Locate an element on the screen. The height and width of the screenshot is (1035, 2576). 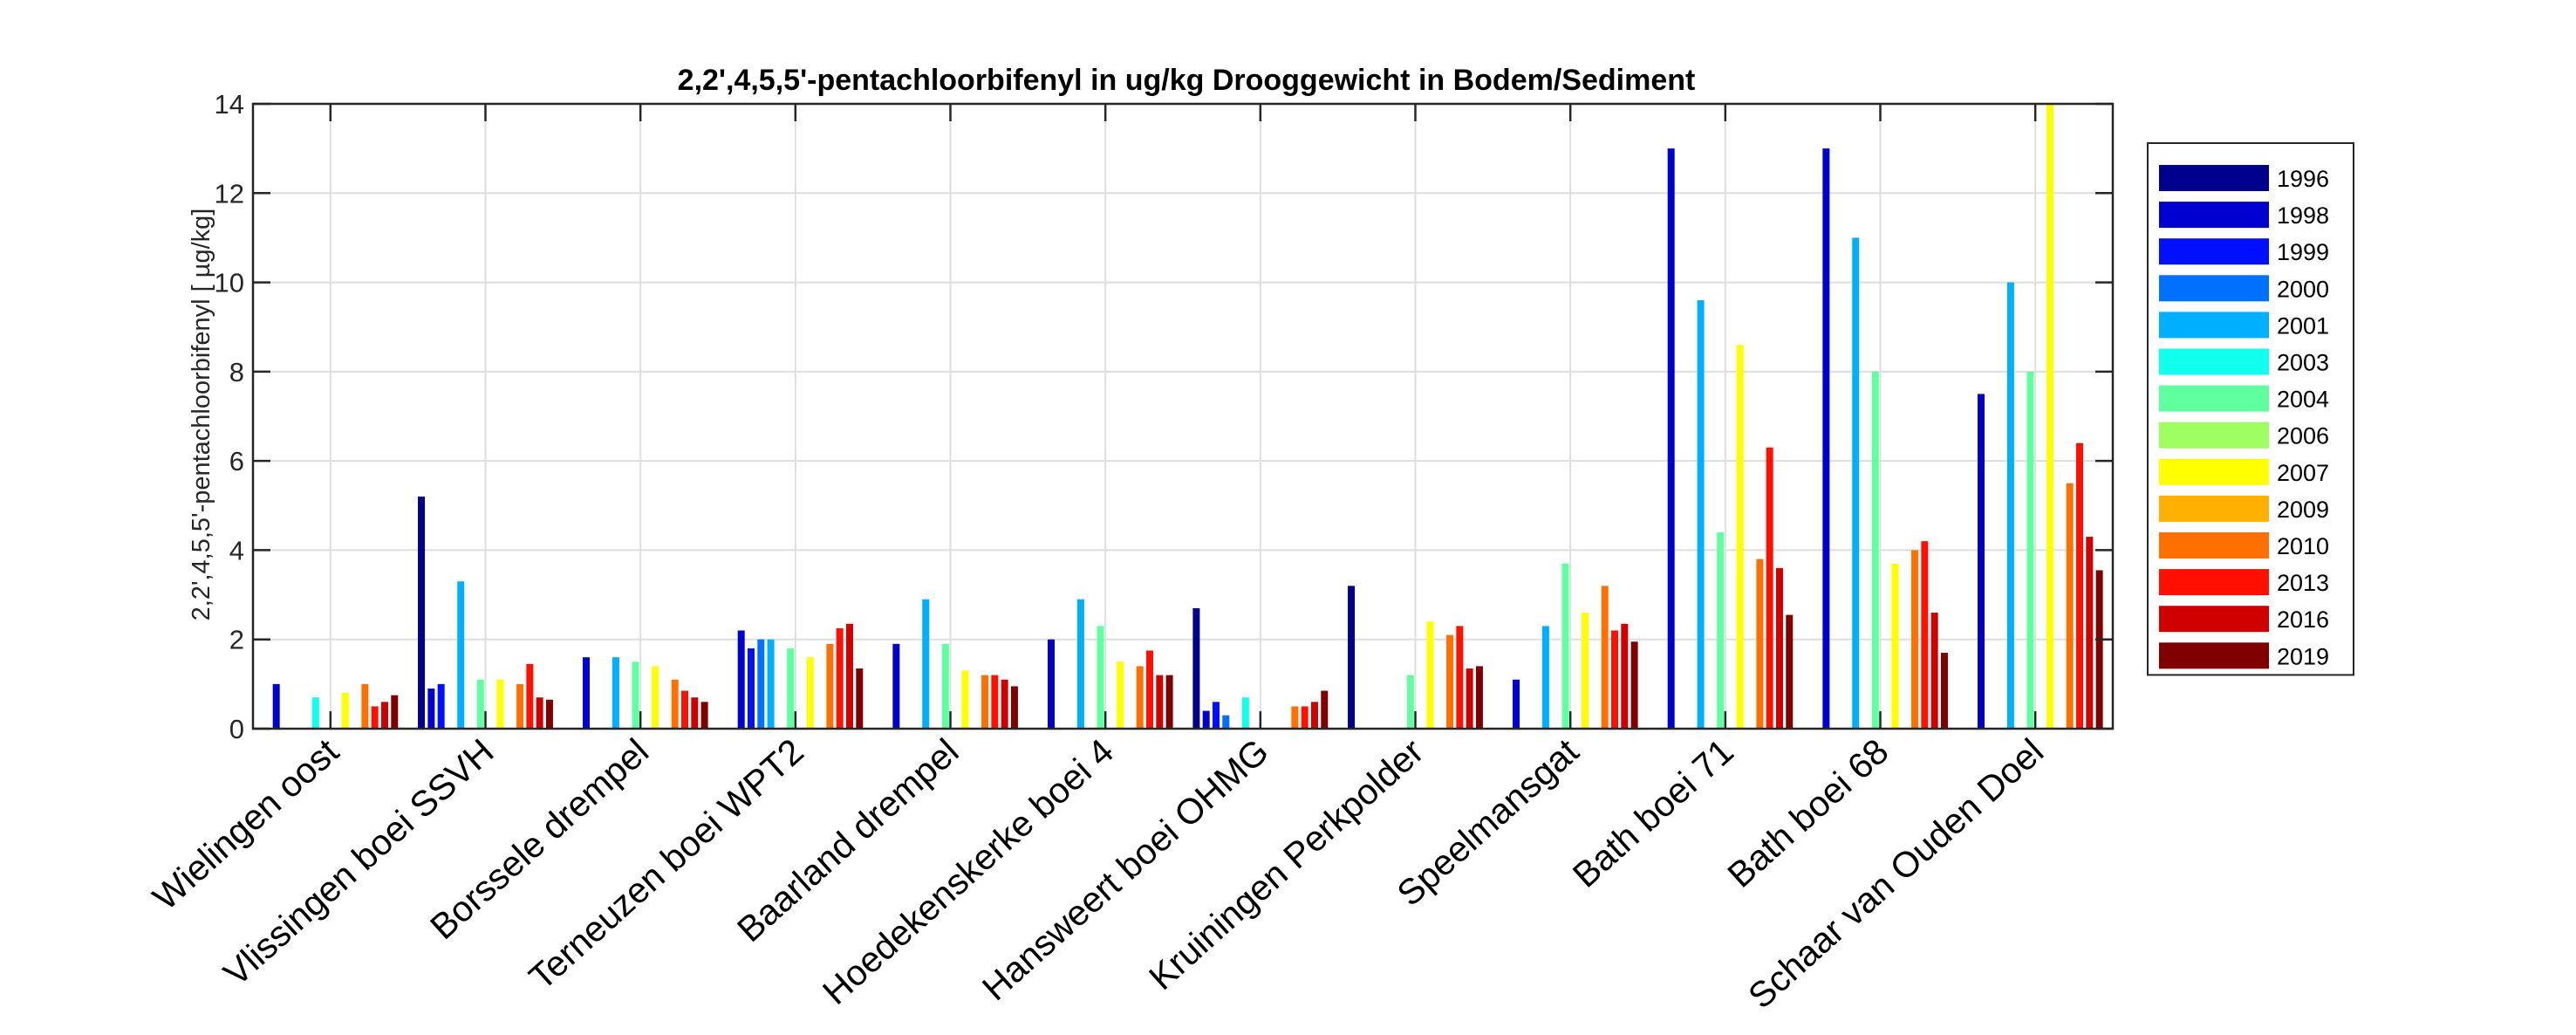
y-tick-label: 10 is located at coordinates (229, 283).